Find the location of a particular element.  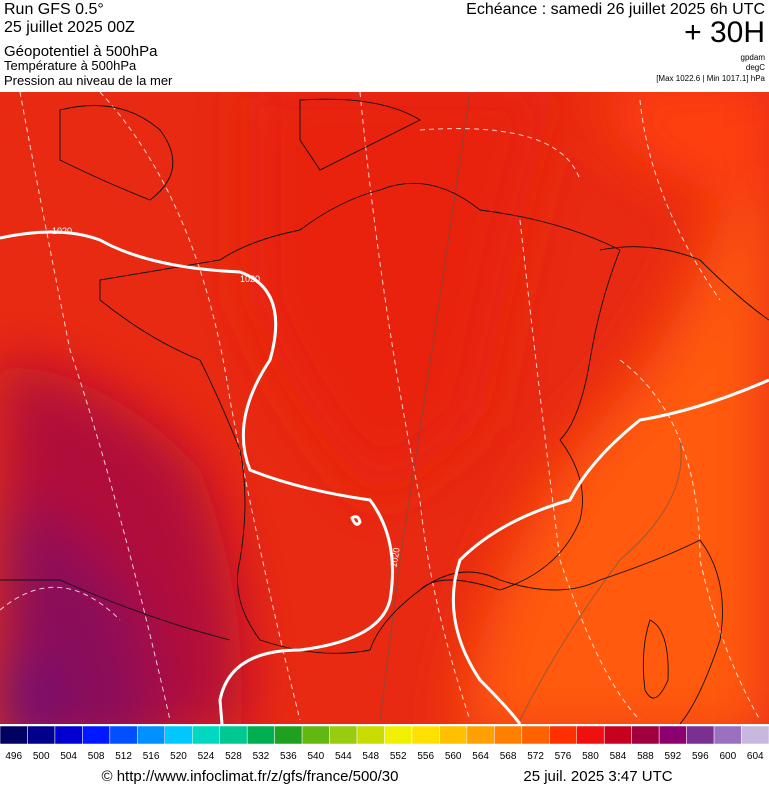

colorbar-label: 604 is located at coordinates (755, 756).